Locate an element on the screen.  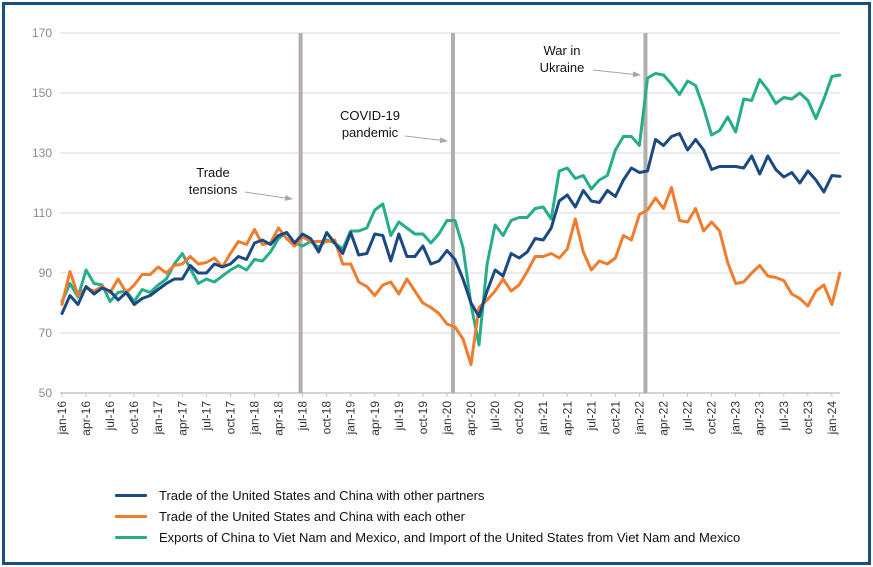
x-tick-label: jul-20 is located at coordinates (495, 416).